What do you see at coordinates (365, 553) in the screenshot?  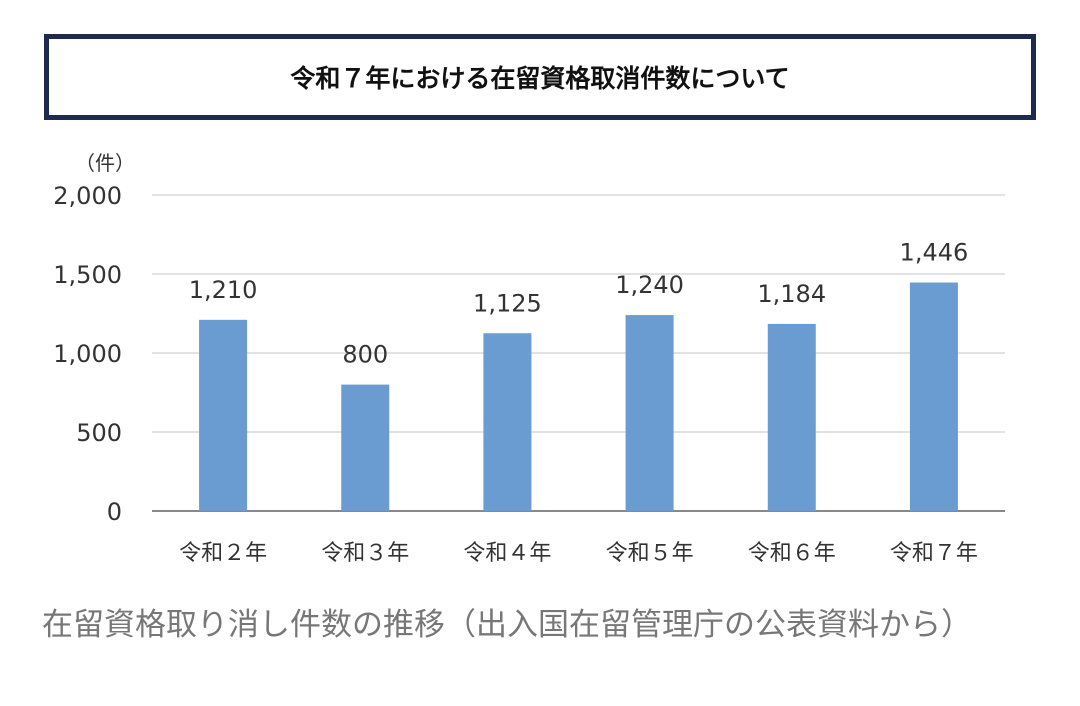 I see `x-tick-label: 令和３年` at bounding box center [365, 553].